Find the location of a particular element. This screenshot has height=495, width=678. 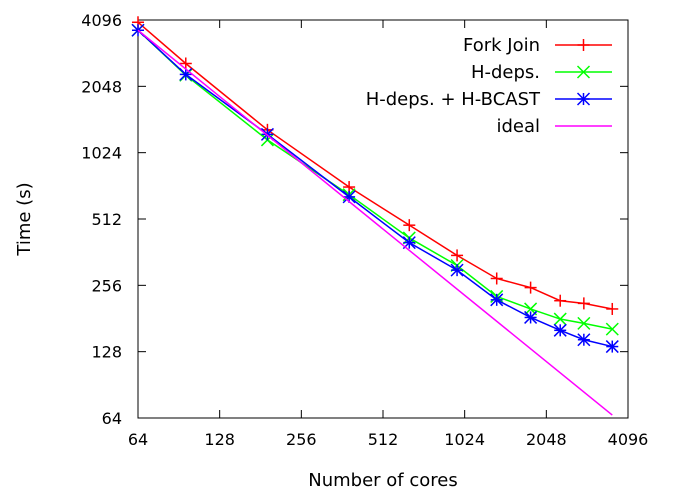

x-axis-title: Number of cores is located at coordinates (382, 480).